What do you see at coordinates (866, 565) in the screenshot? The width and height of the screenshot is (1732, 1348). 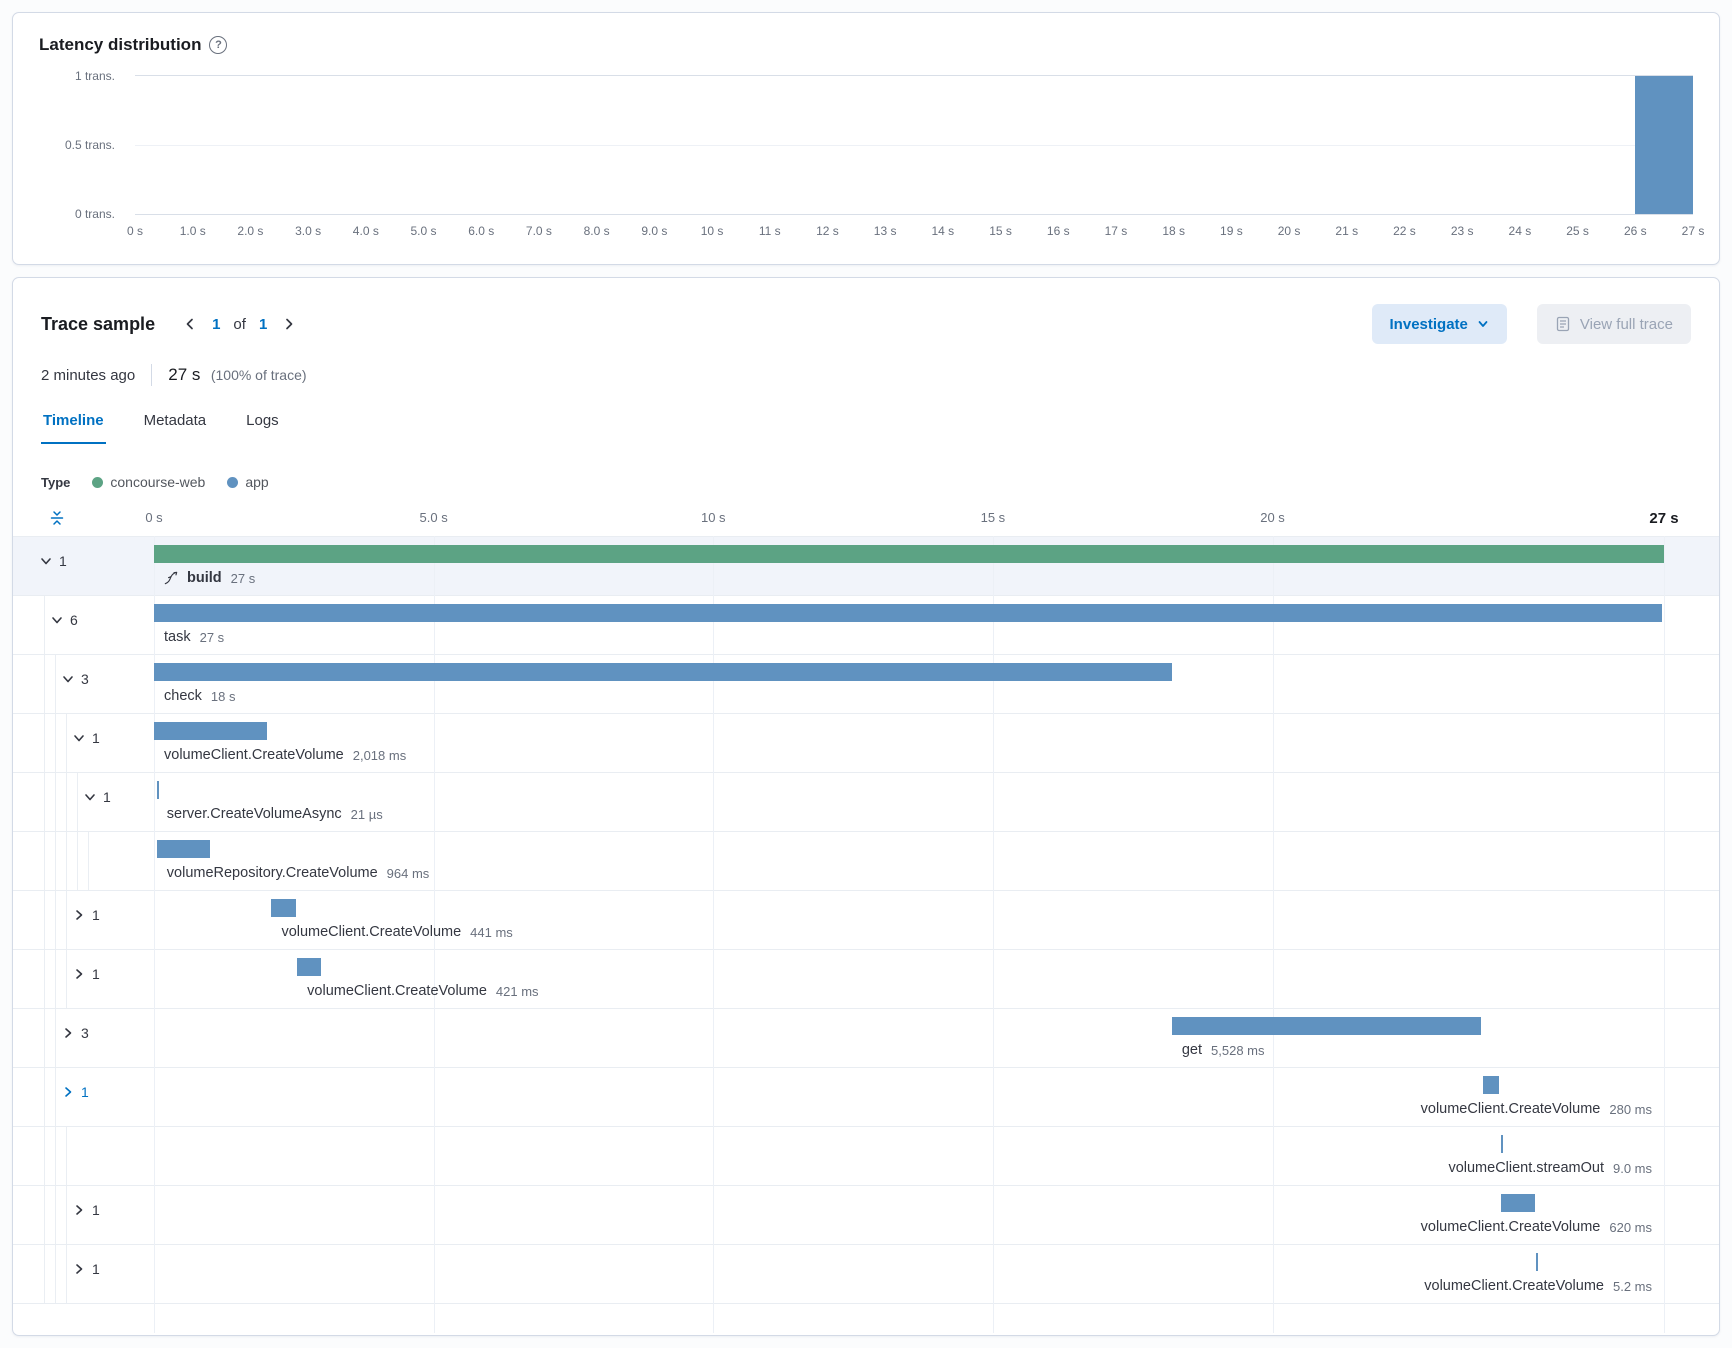 I see `waterfall-row: 1 build 27 s` at bounding box center [866, 565].